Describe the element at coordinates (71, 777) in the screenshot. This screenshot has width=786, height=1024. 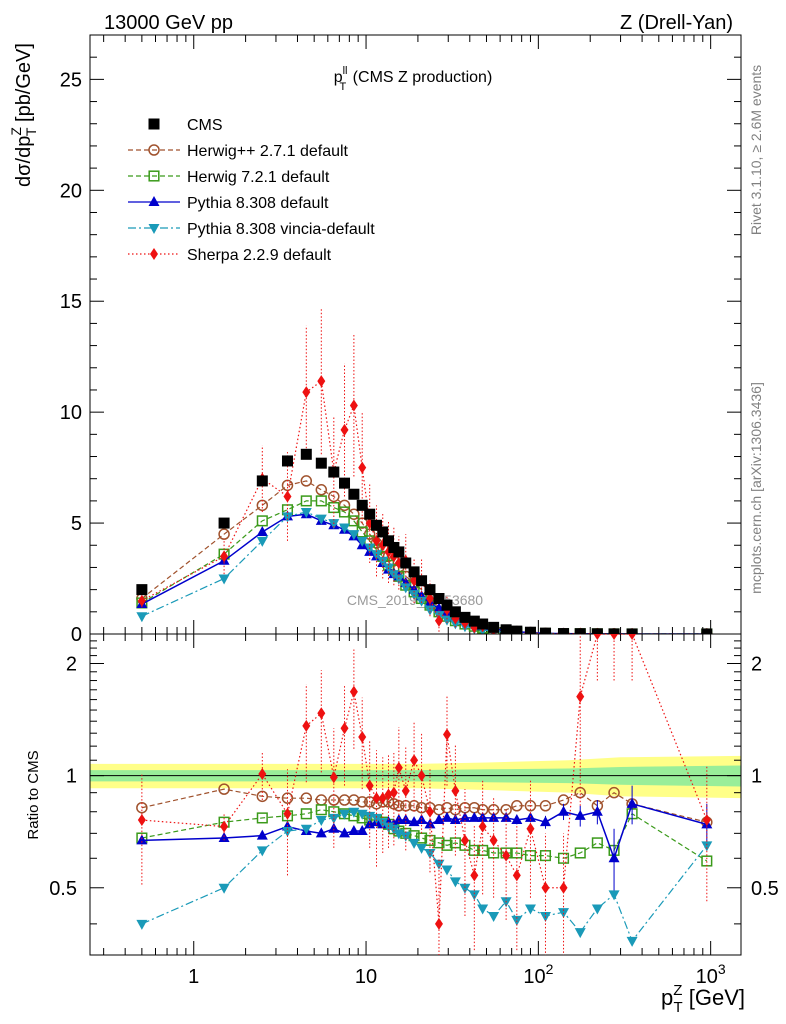
I see `ratio-ytick-label: 1` at that location.